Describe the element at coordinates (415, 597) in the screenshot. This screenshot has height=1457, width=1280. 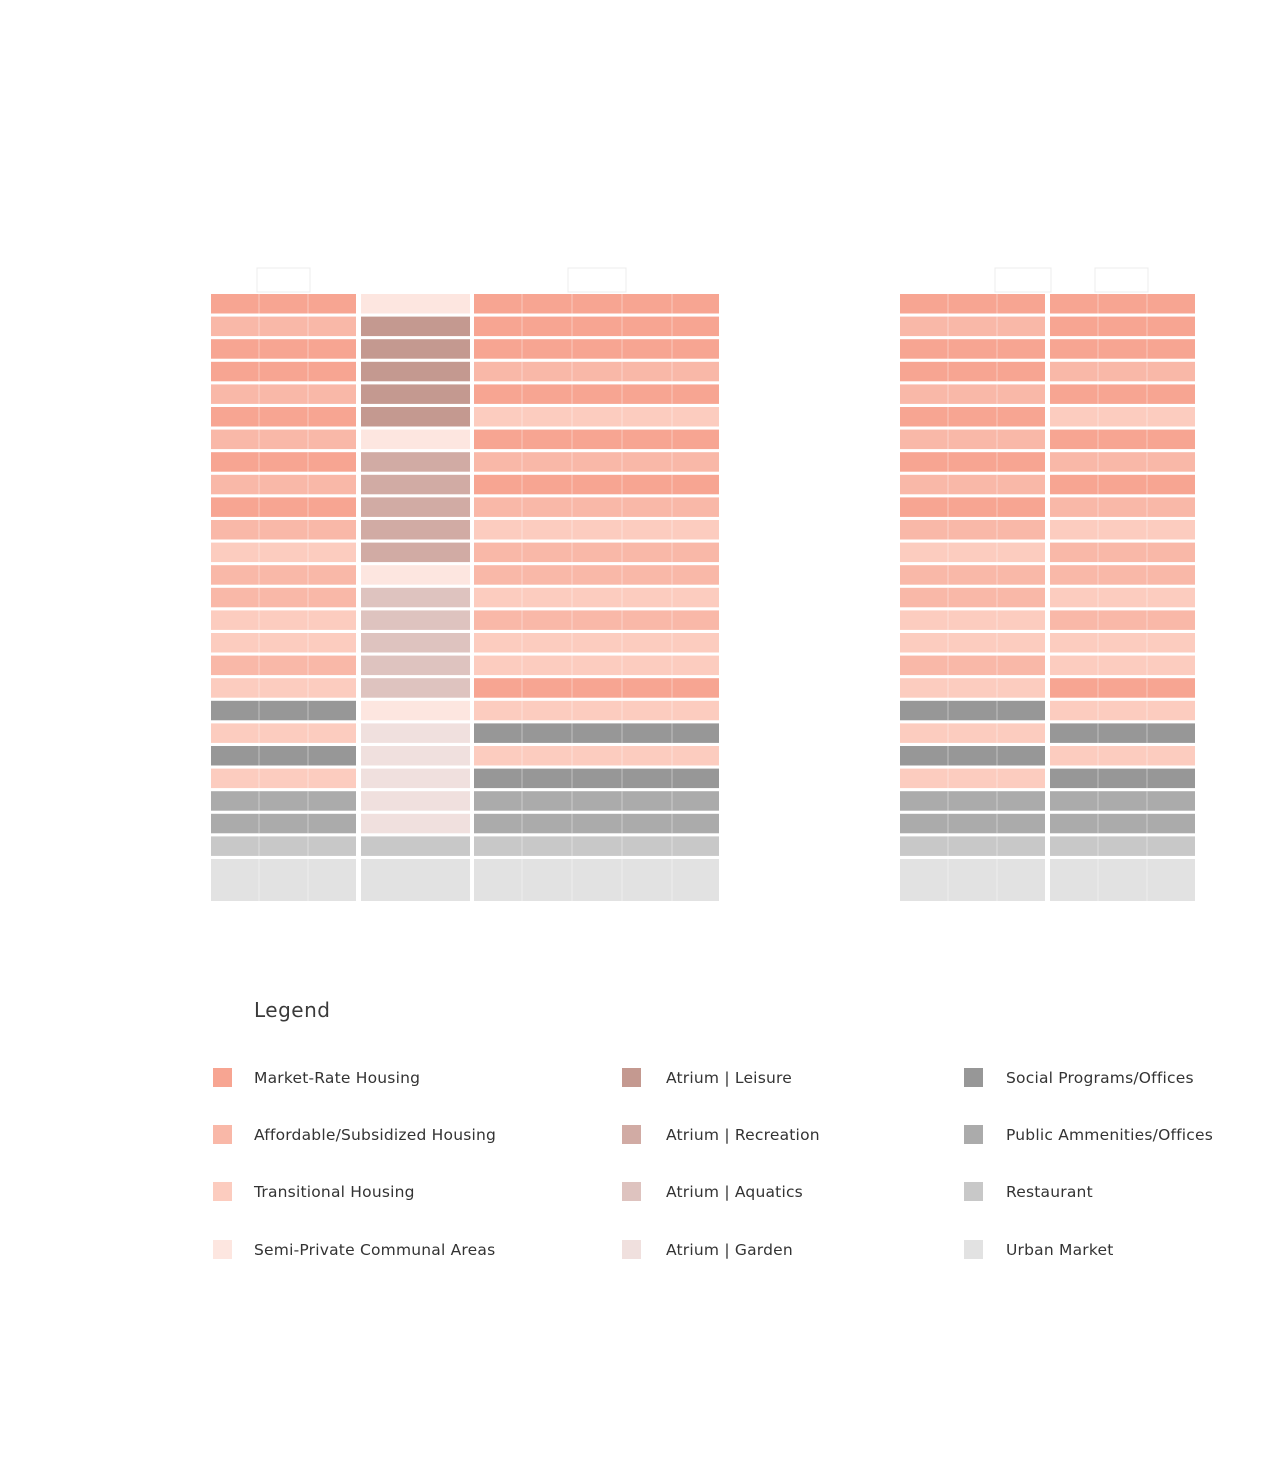
I see `left-tower-atrium-floor-13-atrium-aquatics` at that location.